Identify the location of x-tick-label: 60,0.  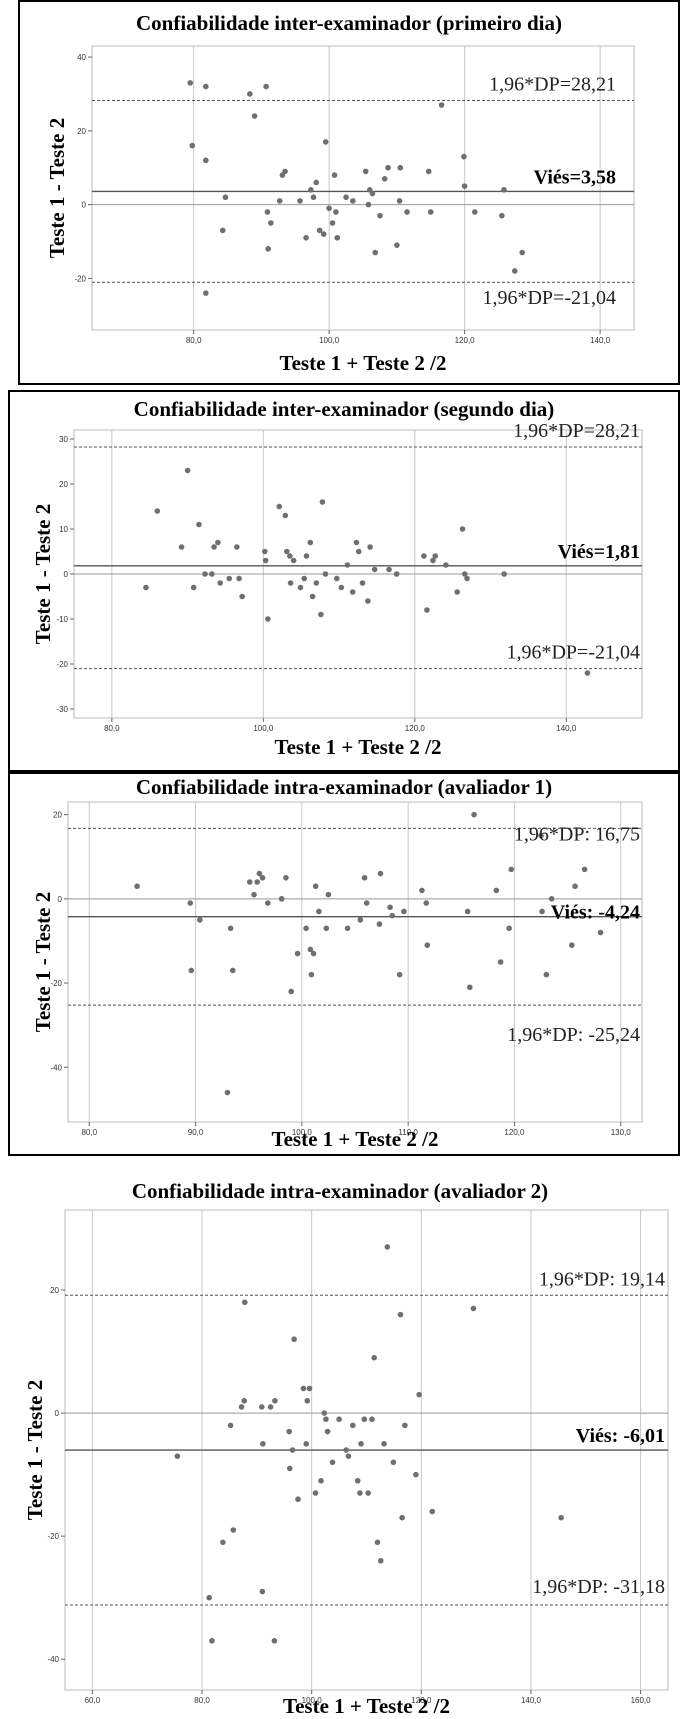
(93, 1700).